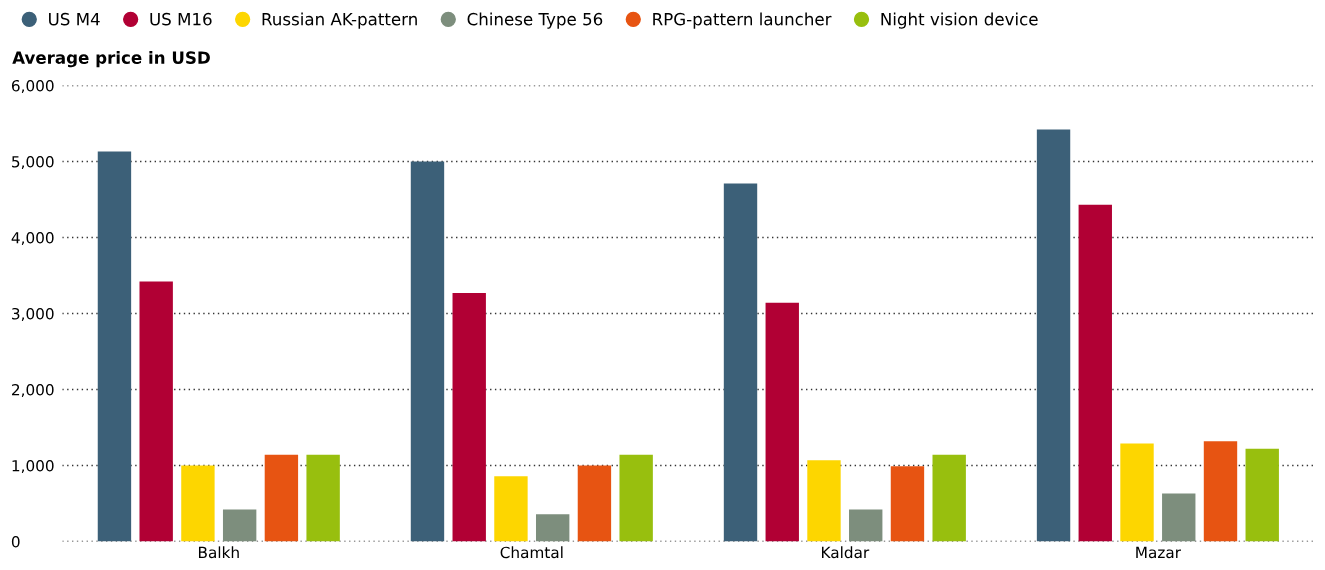 This screenshot has height=570, width=1325. Describe the element at coordinates (959, 20) in the screenshot. I see `legend-label: Night vision device` at that location.